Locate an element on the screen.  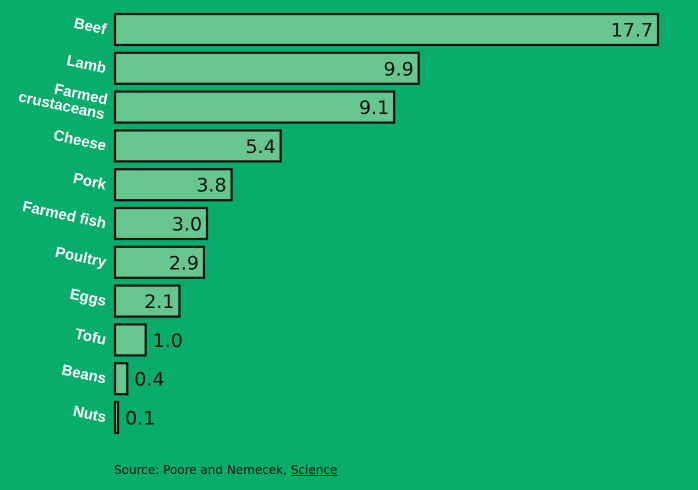
bar-beef is located at coordinates (386, 29).